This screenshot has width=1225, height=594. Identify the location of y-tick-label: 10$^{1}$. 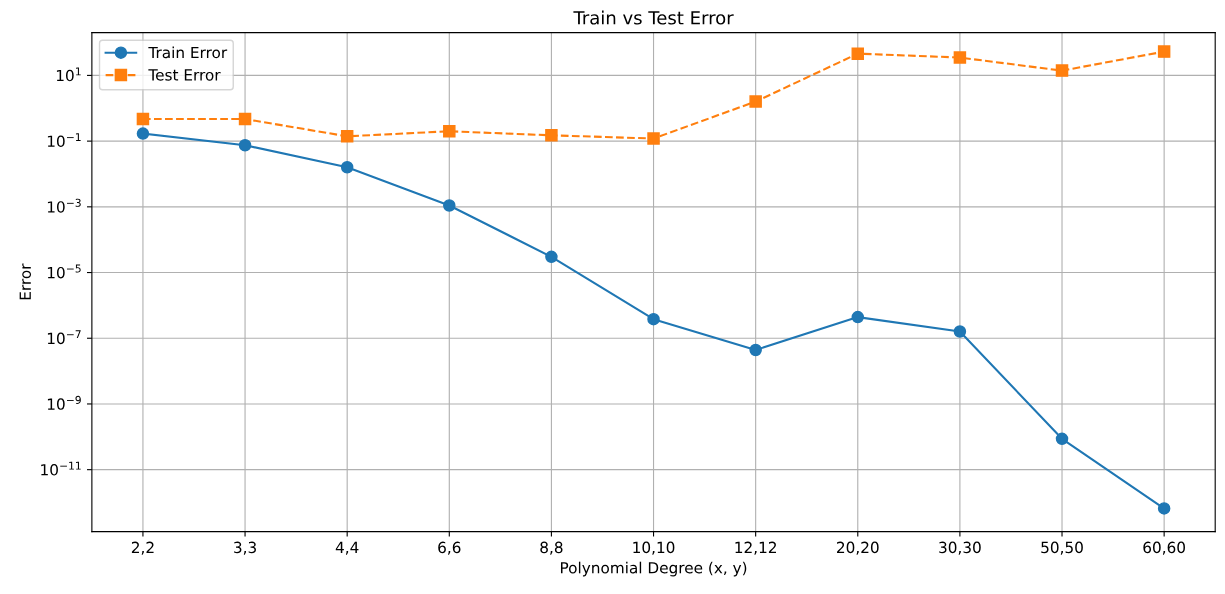
(68, 74).